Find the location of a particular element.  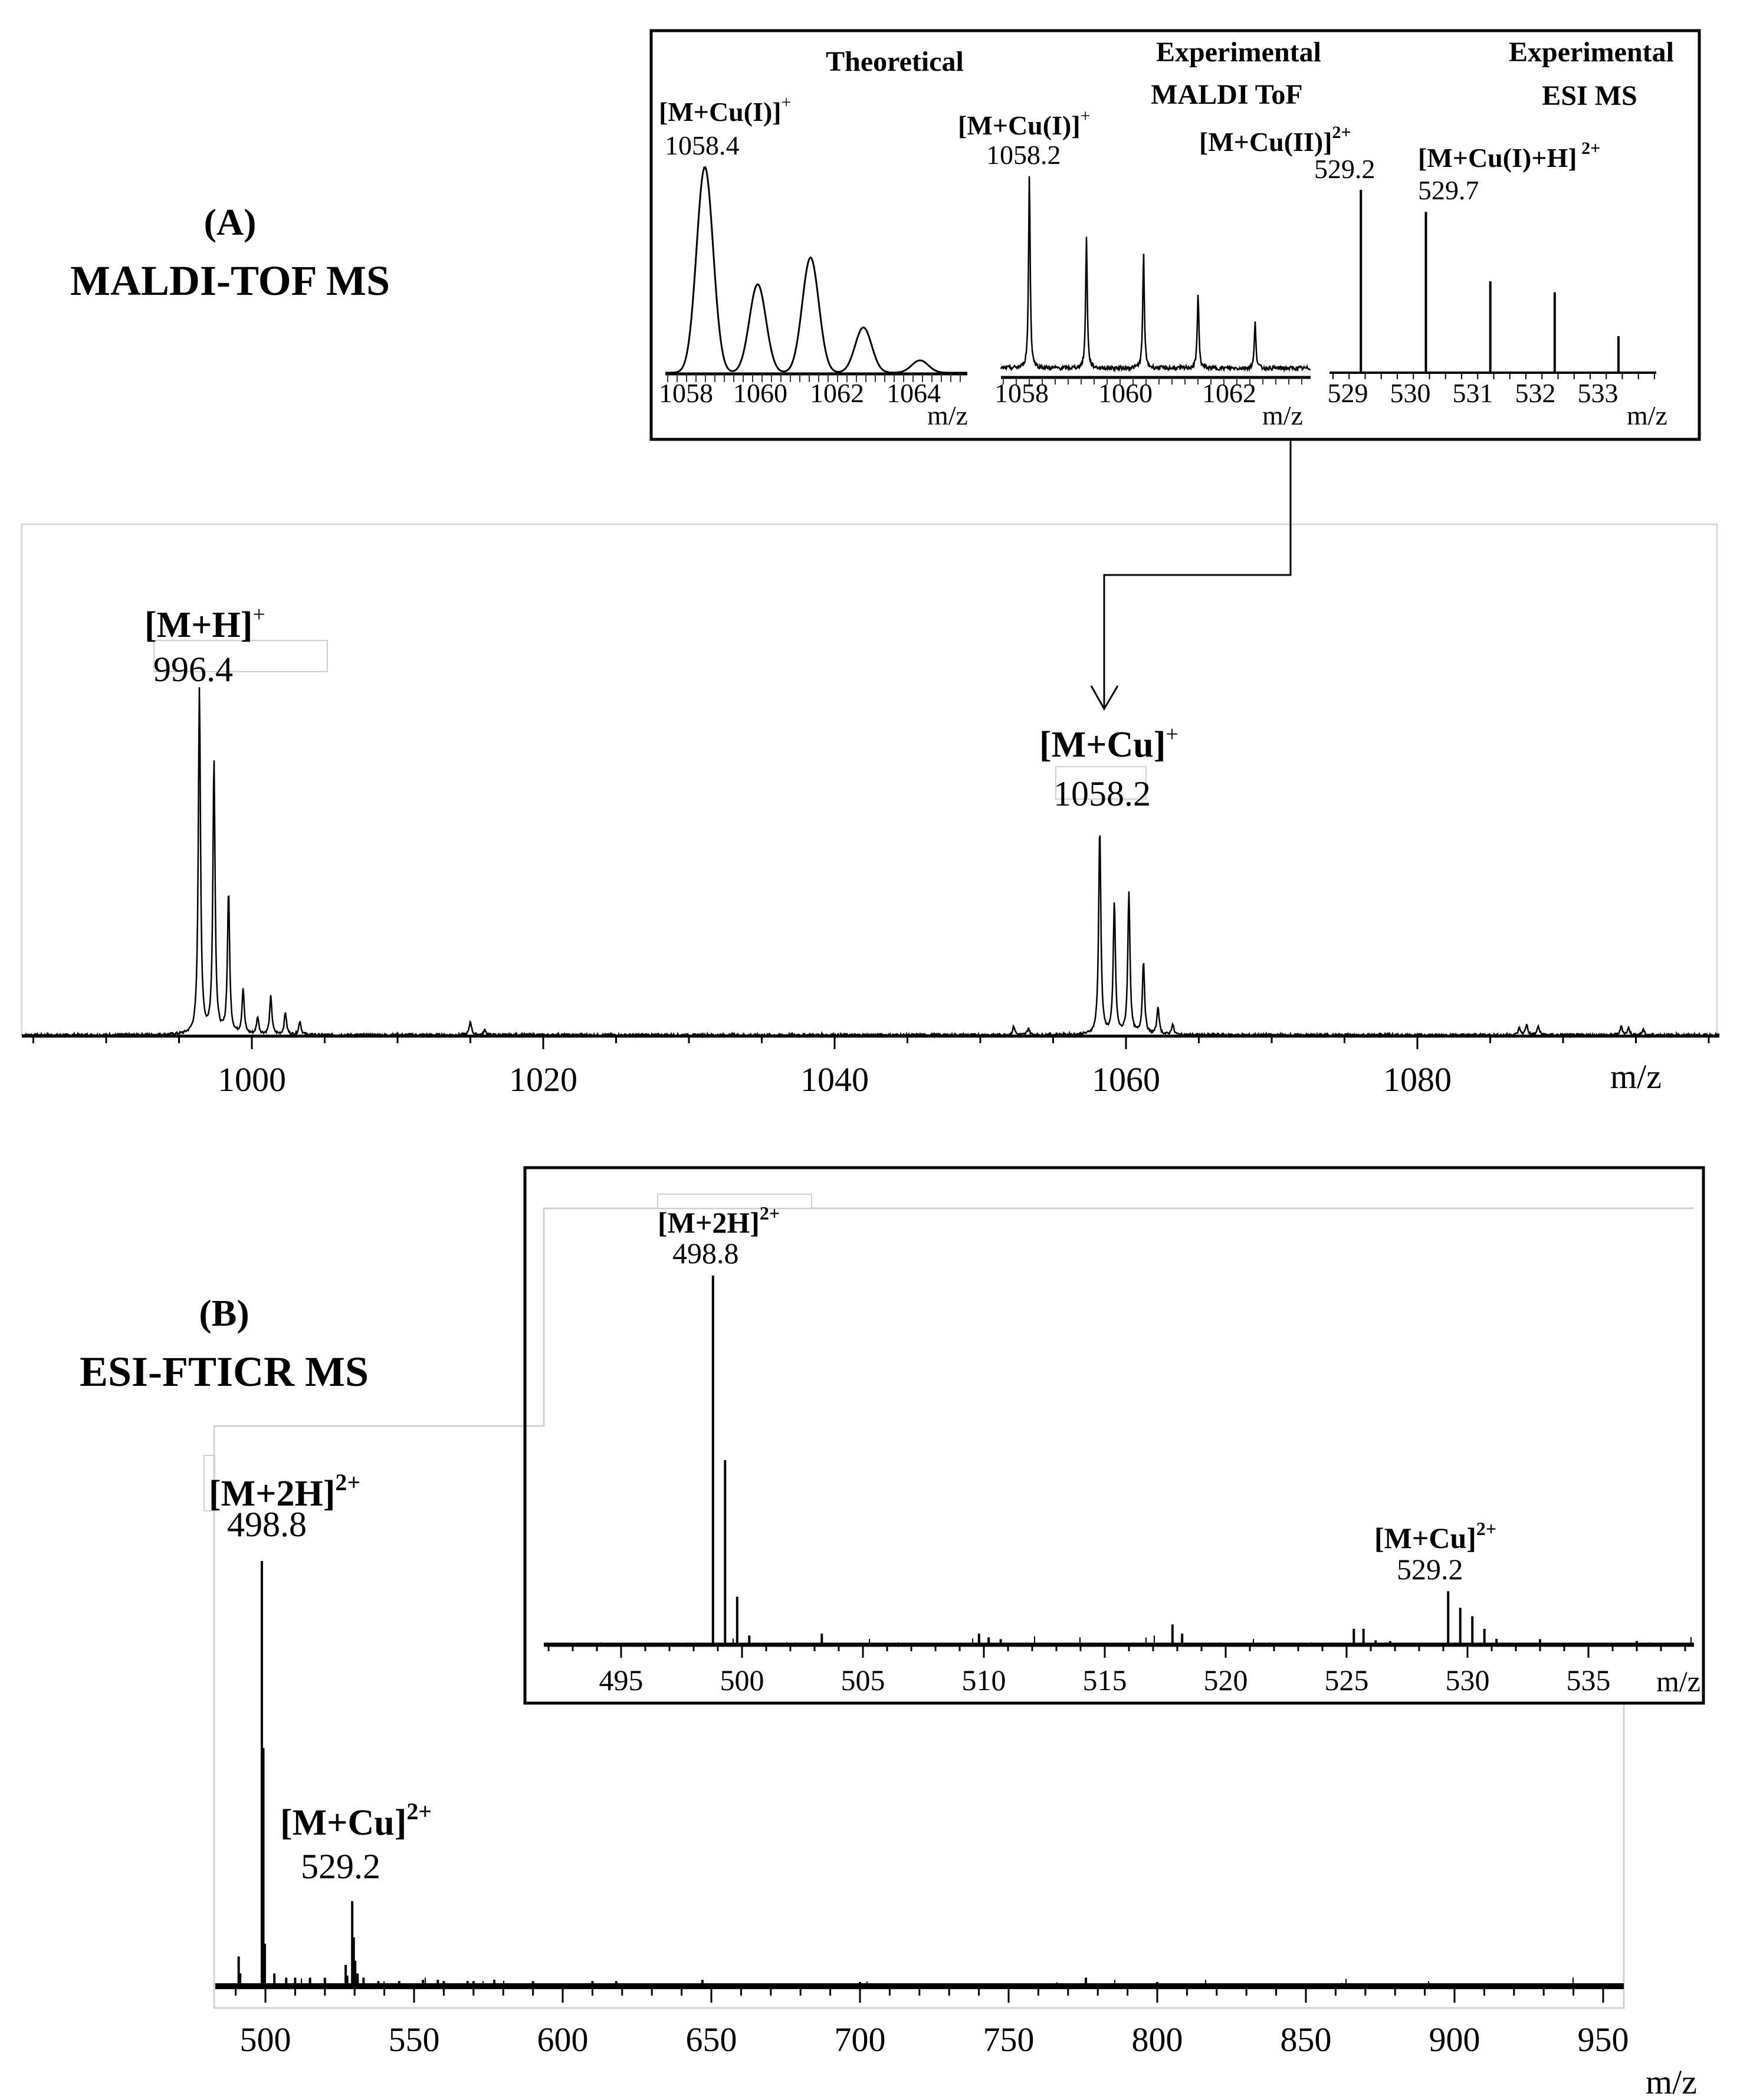

peak-label-mcu2-ion: [M+Cu]2+ is located at coordinates (356, 1820).